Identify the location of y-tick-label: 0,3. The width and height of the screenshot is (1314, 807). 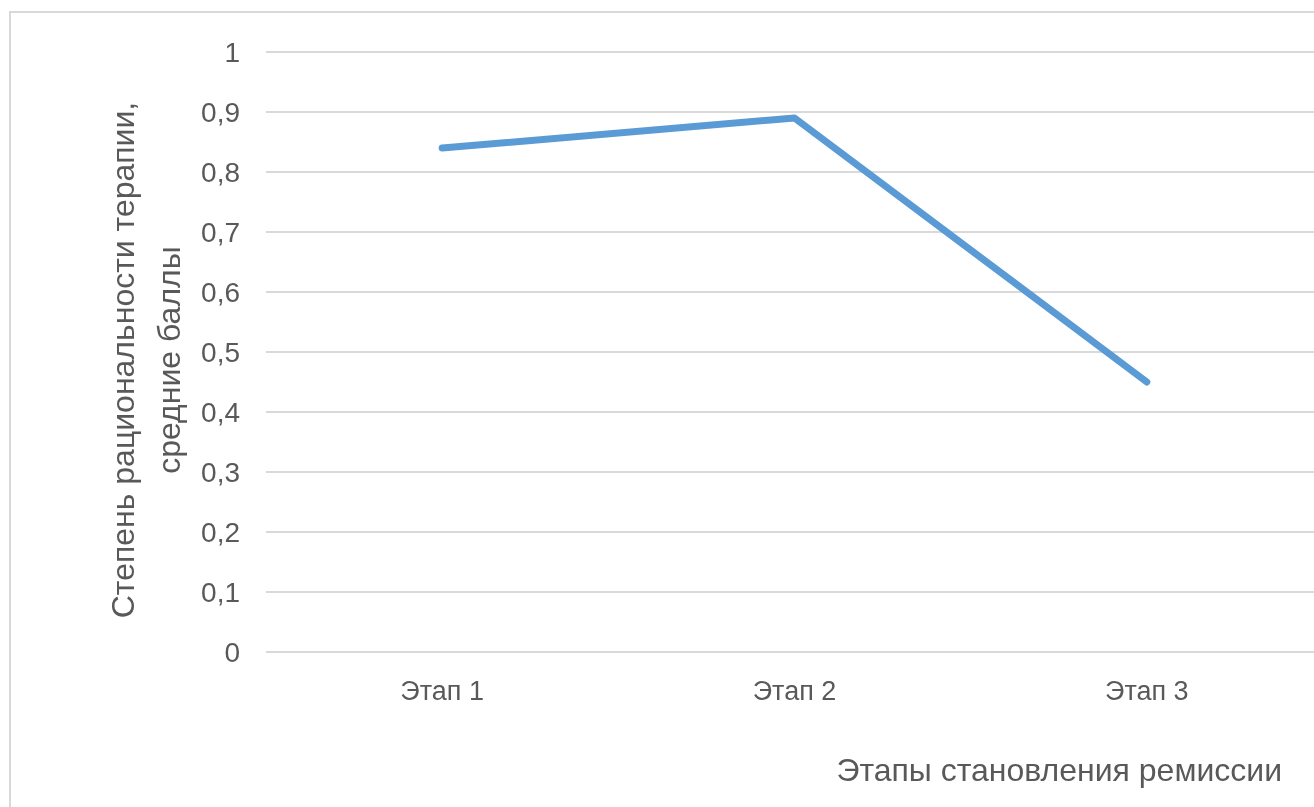
(220, 472).